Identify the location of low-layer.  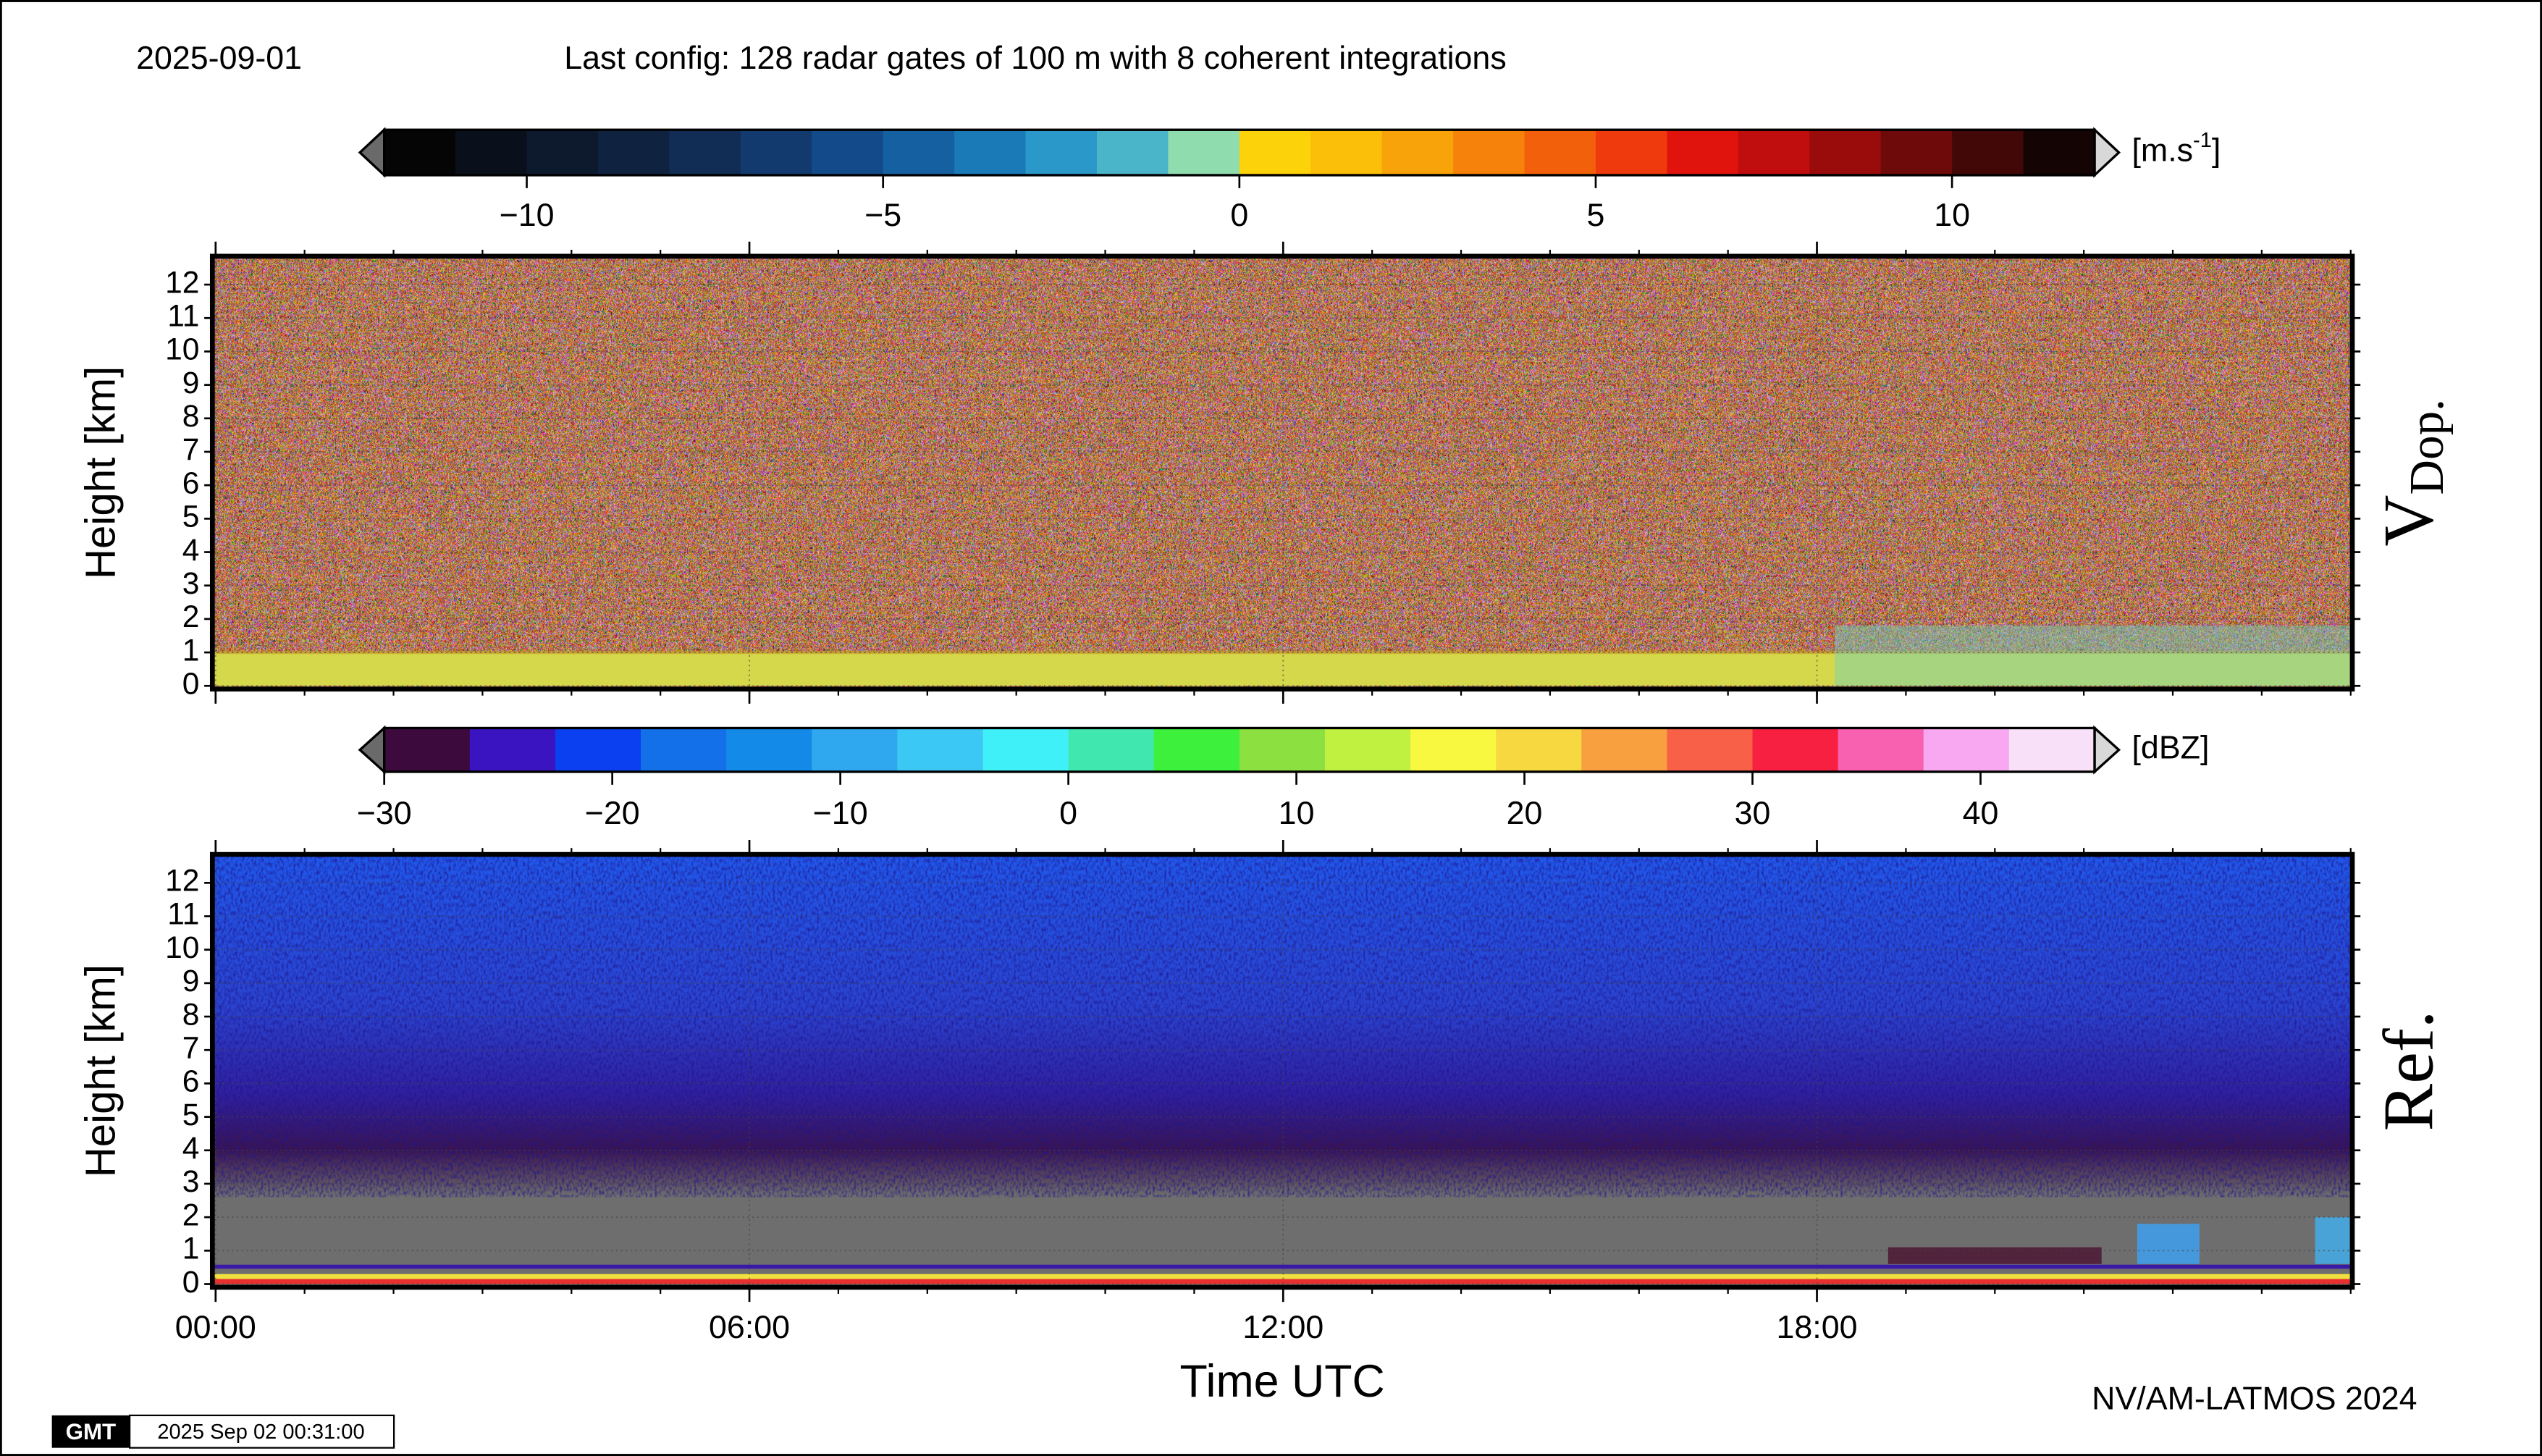
(1282, 669).